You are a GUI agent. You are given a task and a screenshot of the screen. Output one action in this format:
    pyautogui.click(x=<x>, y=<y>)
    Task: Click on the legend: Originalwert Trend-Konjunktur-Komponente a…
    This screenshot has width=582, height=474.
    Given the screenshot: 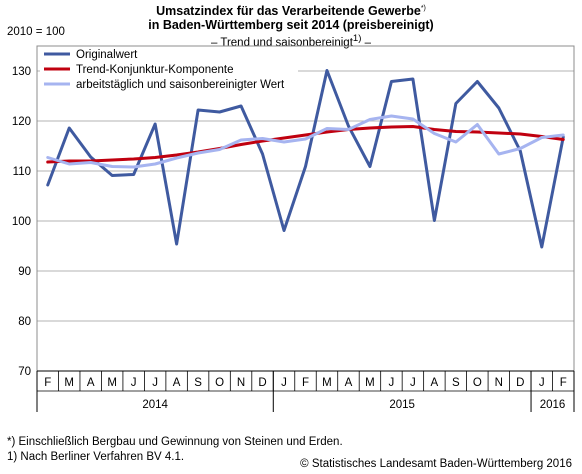 What is the action you would take?
    pyautogui.click(x=169, y=71)
    